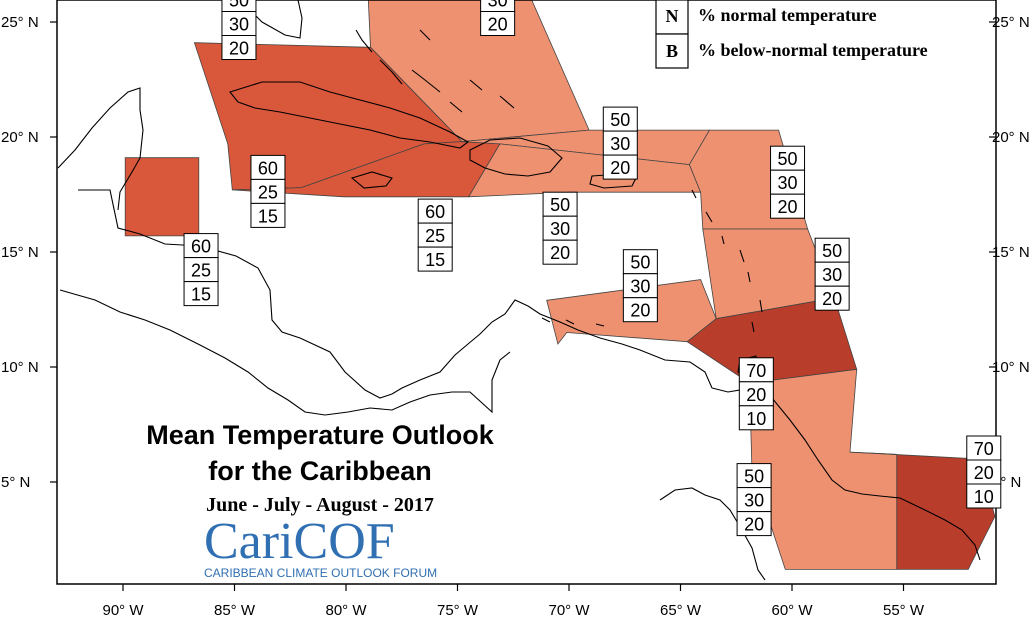 Image resolution: width=1036 pixels, height=630 pixels. What do you see at coordinates (1011, 367) in the screenshot?
I see `lat-label-right: 10° N` at bounding box center [1011, 367].